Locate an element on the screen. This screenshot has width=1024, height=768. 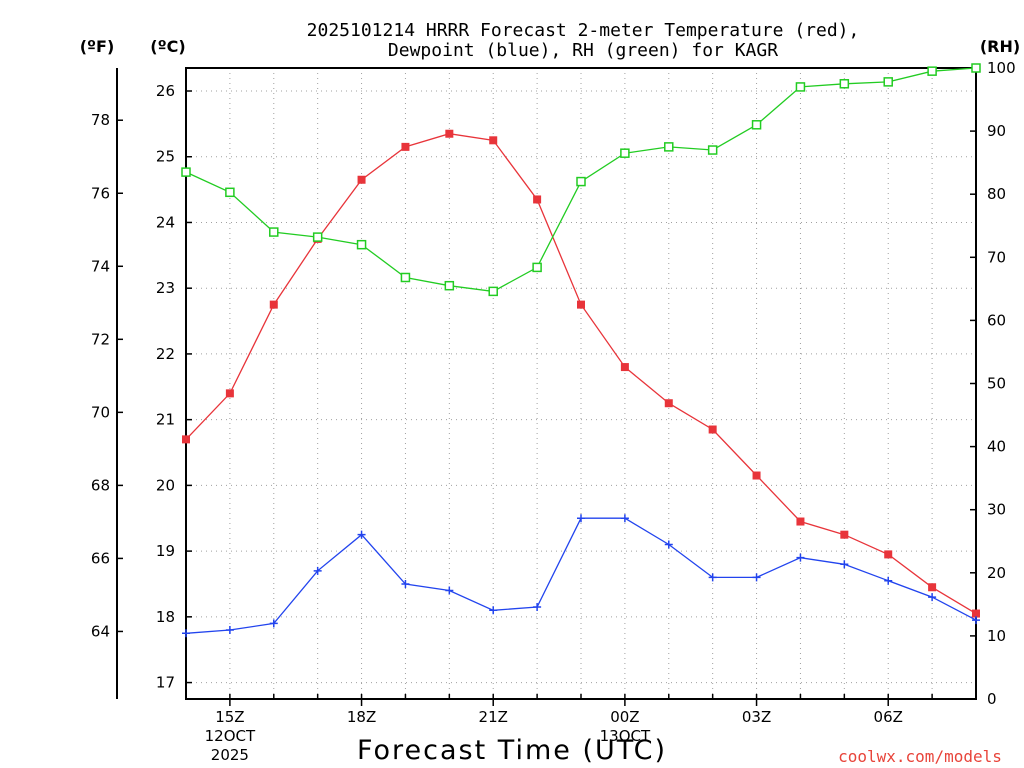
rh-tick-label: 40 is located at coordinates (996, 447).